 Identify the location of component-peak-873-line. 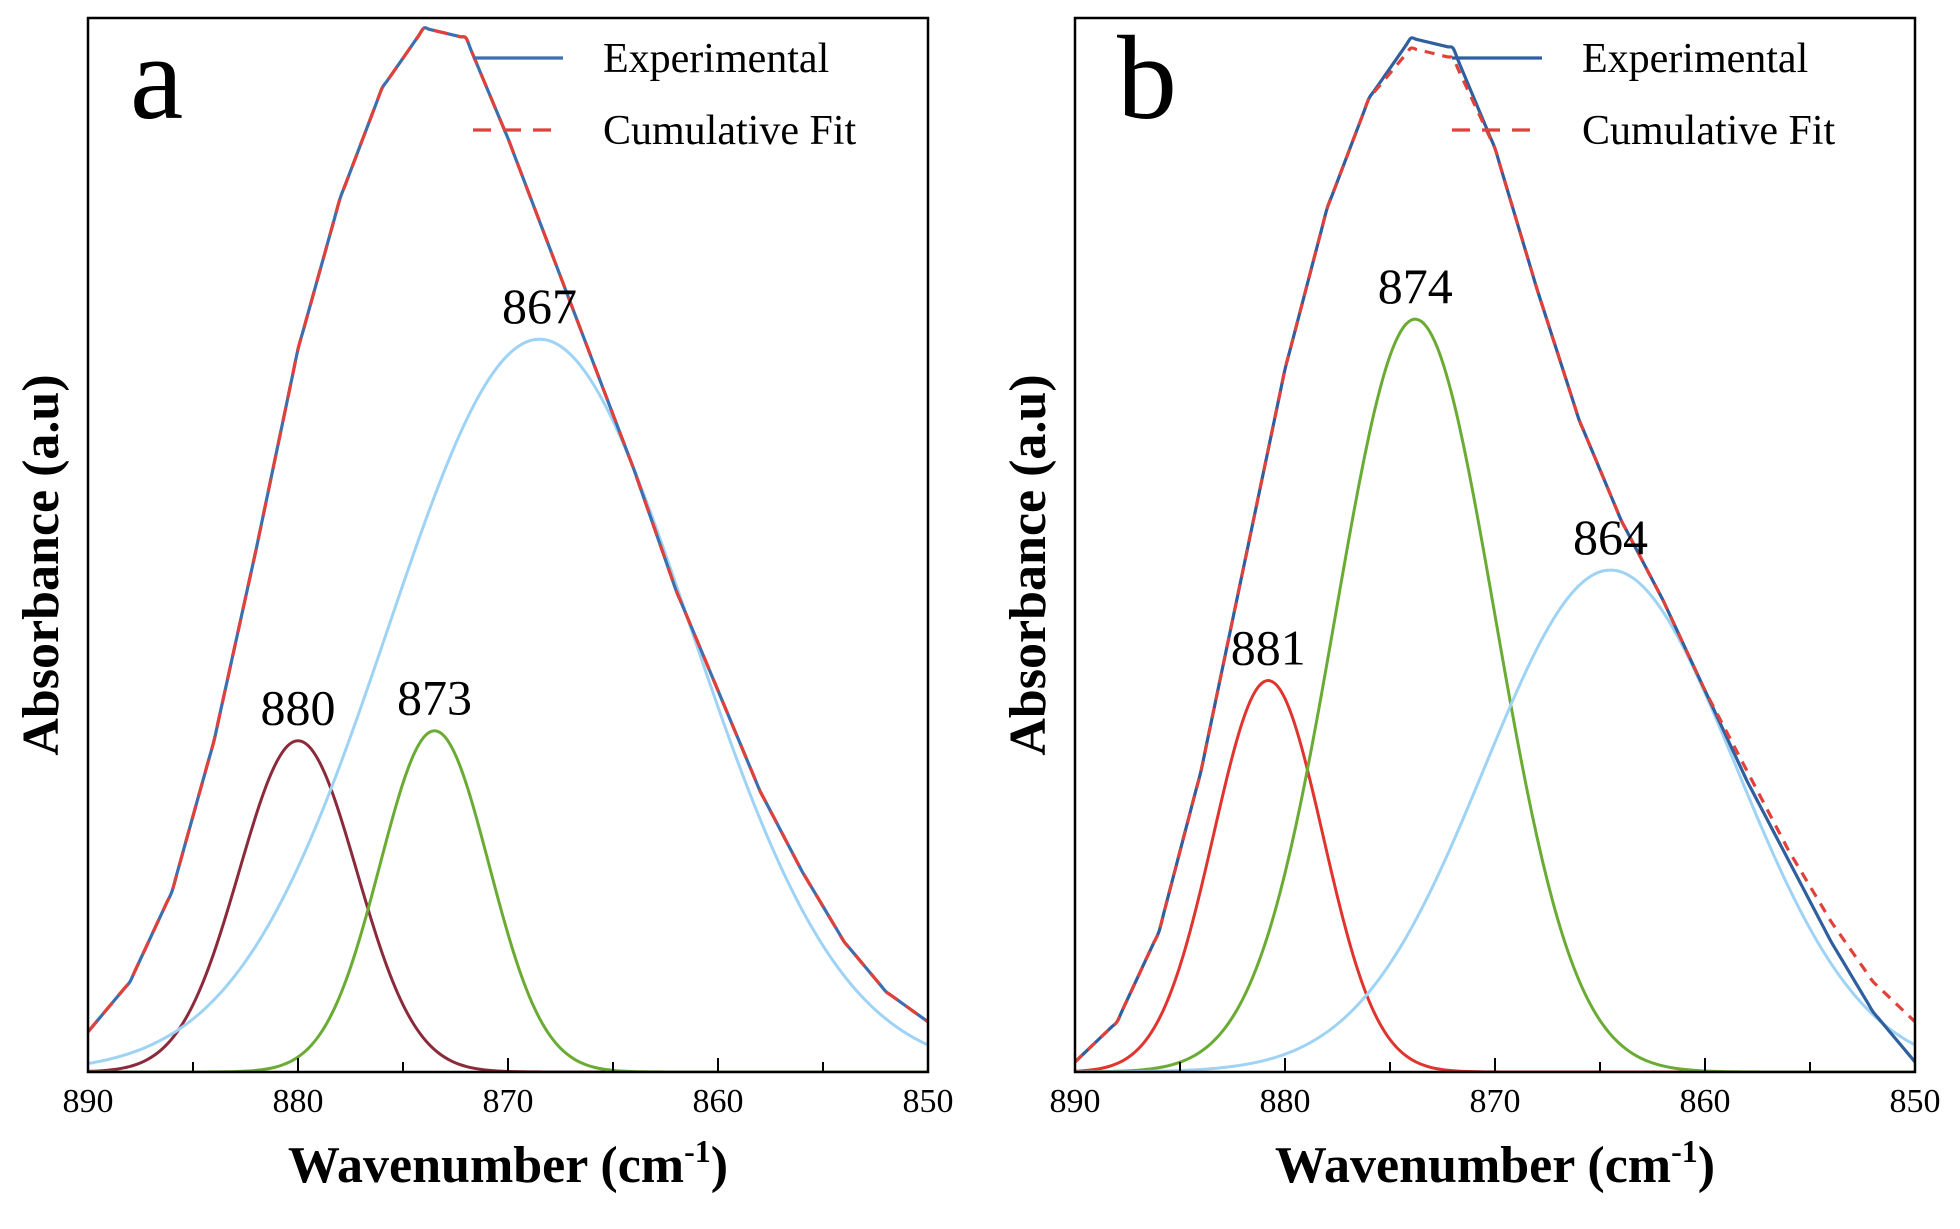
(508, 900).